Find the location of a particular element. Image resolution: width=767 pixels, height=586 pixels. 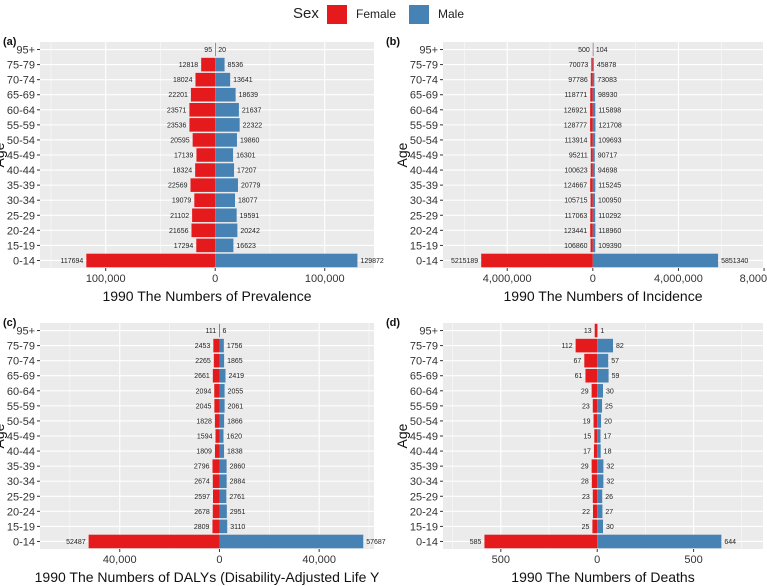

data-label-male: 20779 is located at coordinates (251, 186).